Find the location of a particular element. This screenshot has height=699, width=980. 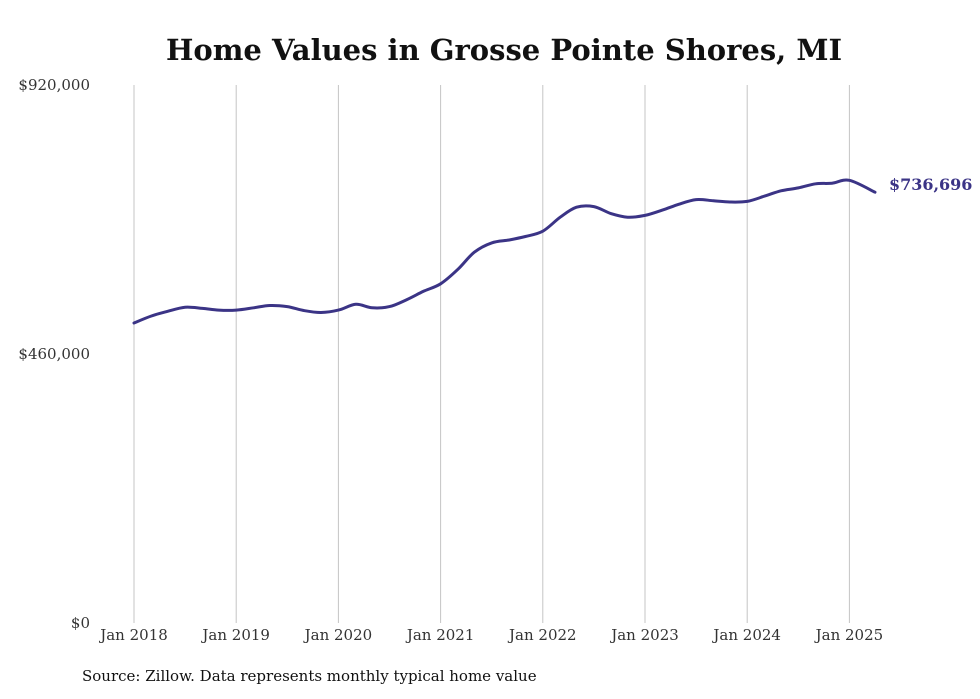

x-tick-label: Jan 2023 is located at coordinates (644, 635).